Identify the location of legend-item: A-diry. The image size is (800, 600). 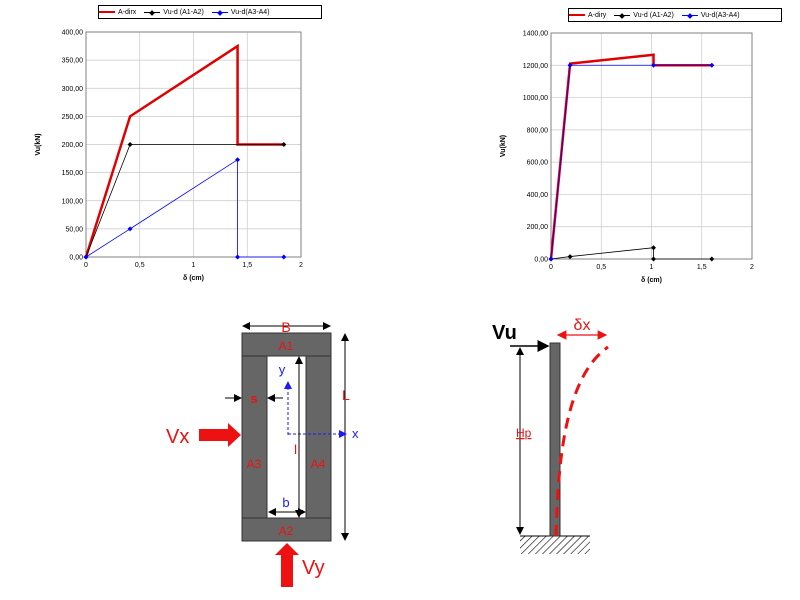
(587, 15).